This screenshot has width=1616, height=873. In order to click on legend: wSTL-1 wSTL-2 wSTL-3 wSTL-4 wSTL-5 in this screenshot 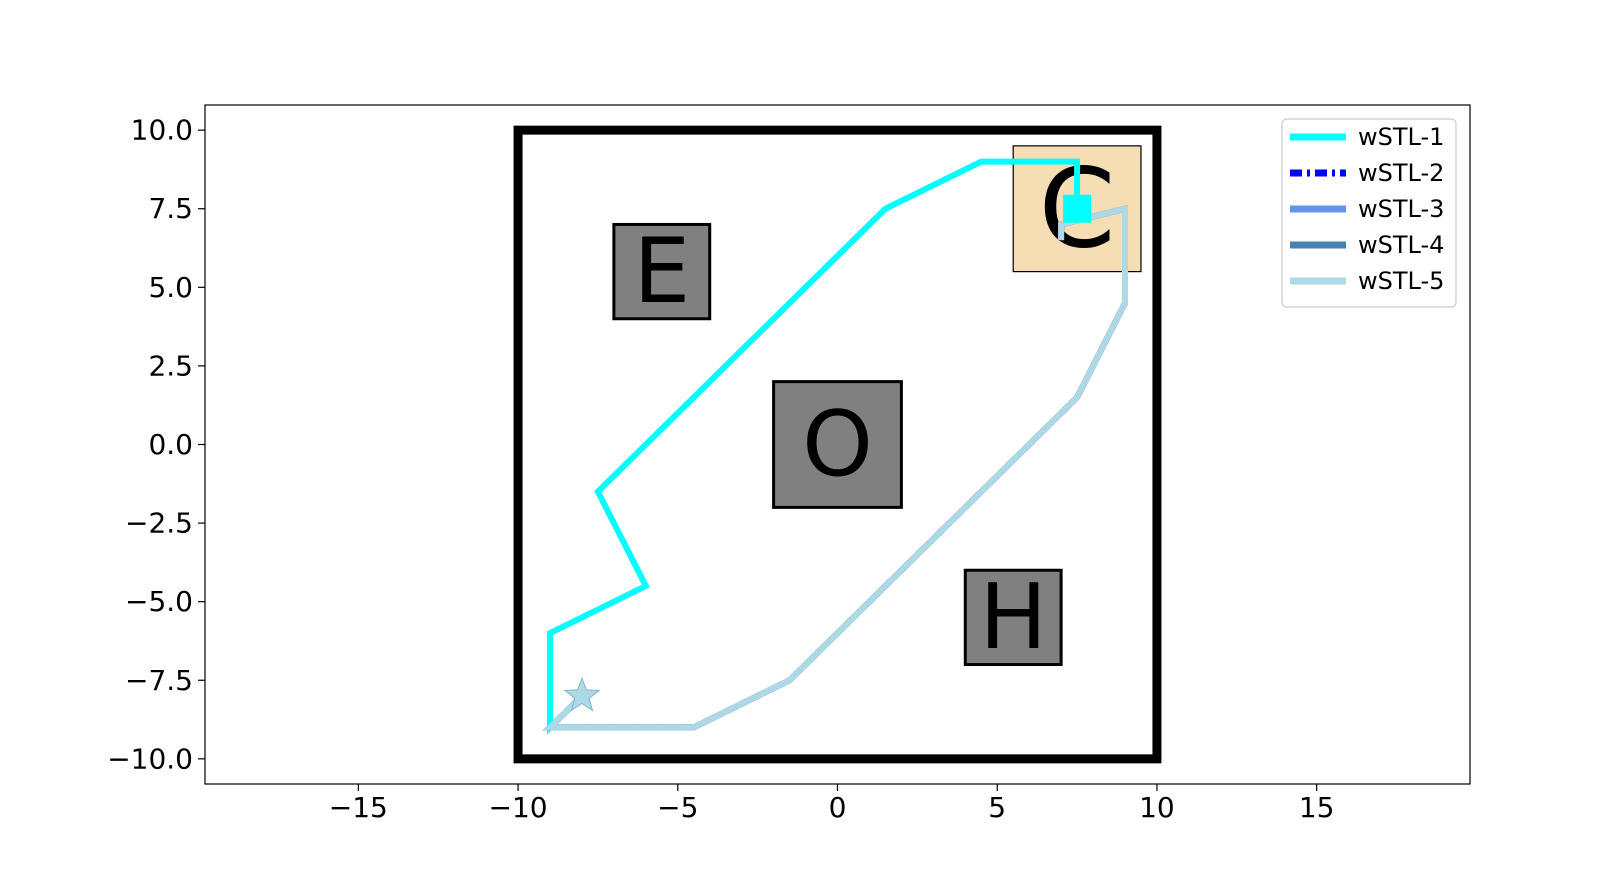, I will do `click(1369, 213)`.